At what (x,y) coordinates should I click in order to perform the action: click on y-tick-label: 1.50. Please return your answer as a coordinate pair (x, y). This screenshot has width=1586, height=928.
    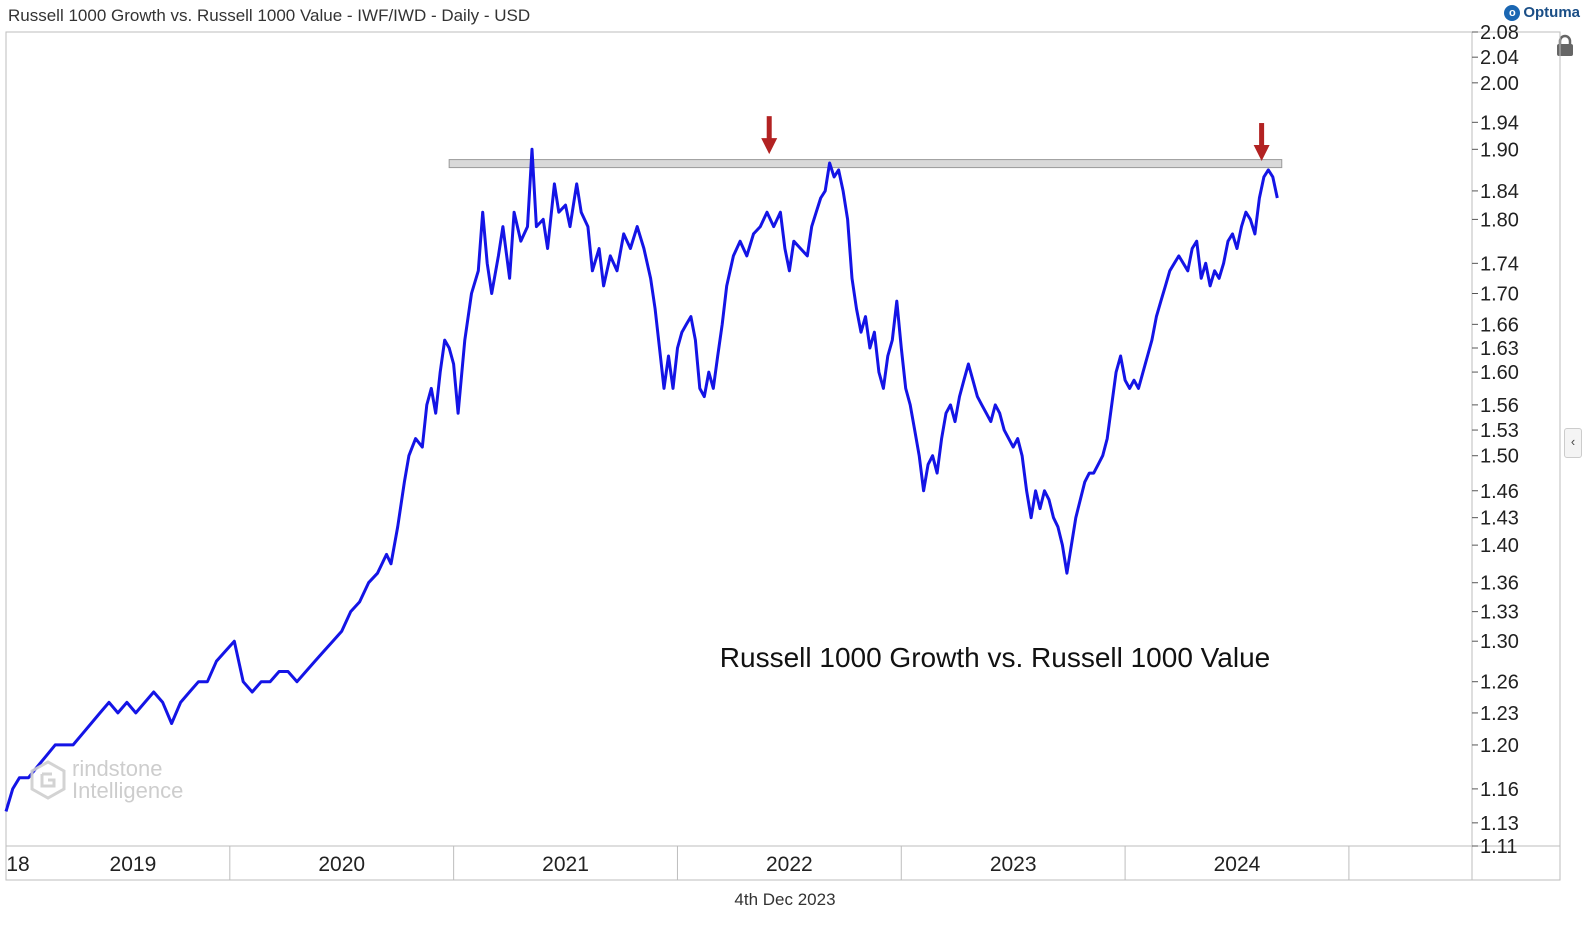
    Looking at the image, I should click on (1499, 457).